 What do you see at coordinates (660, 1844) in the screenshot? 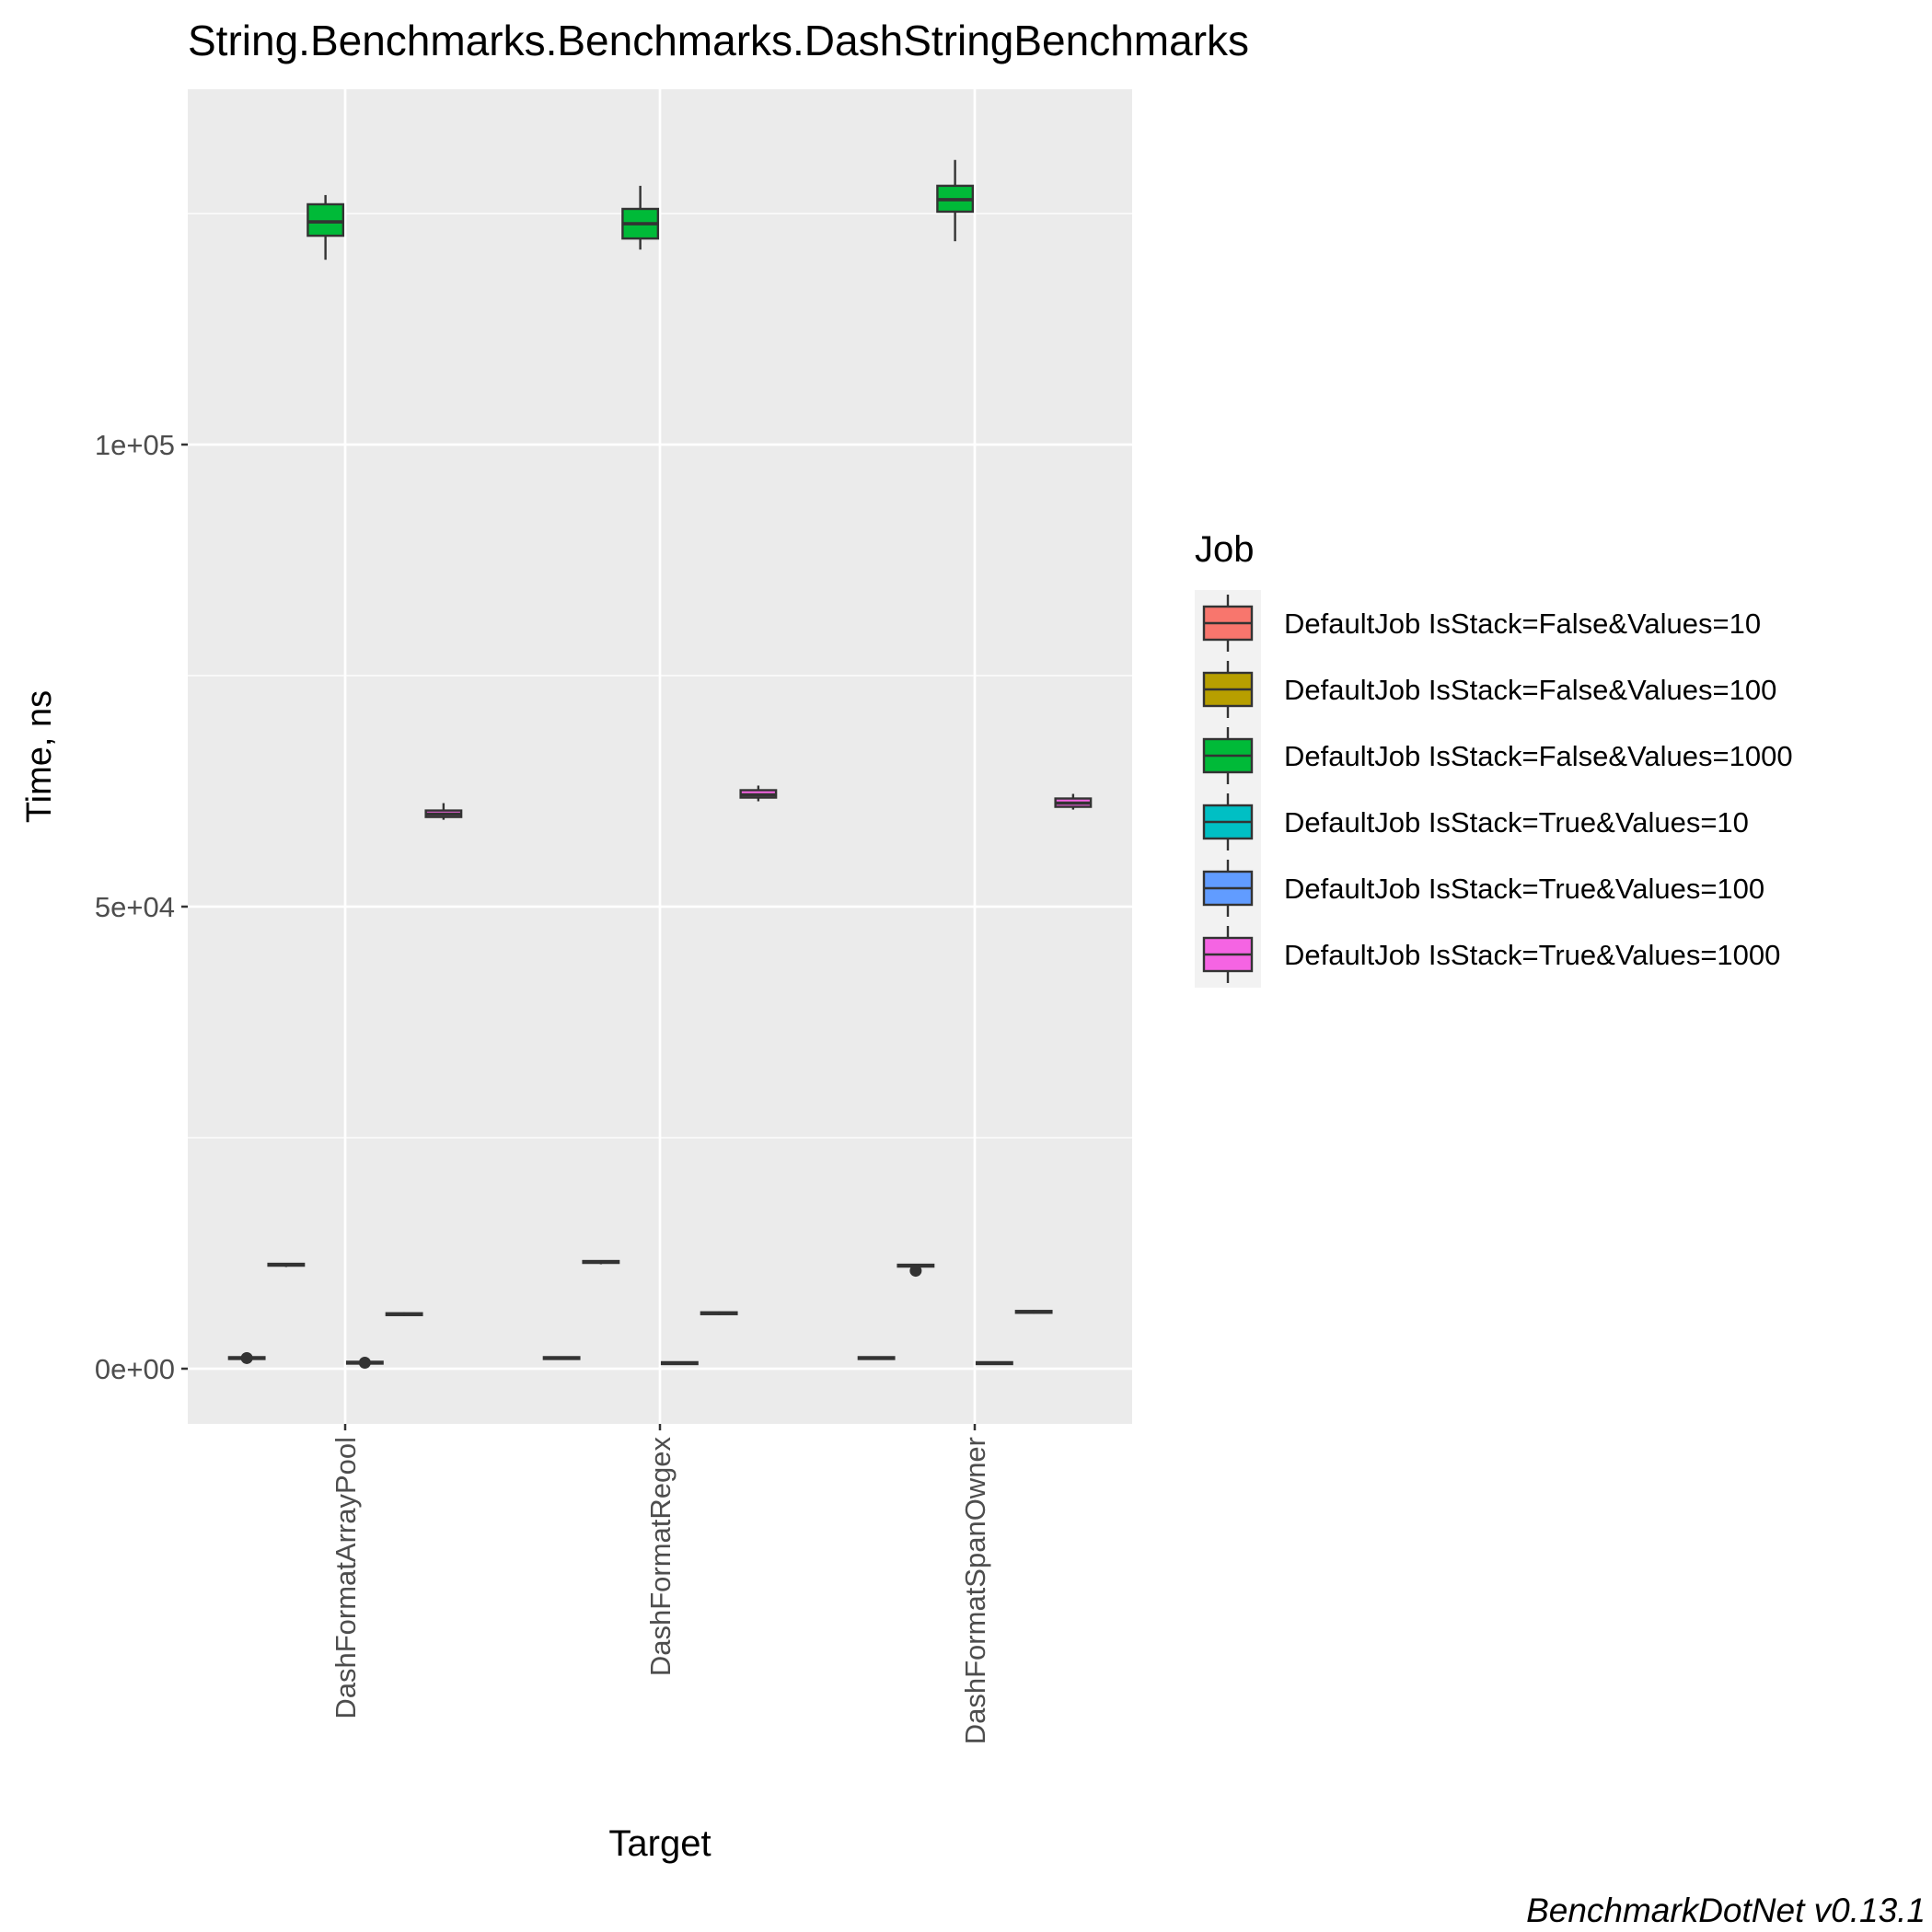
I see `x-axis-label: Target` at bounding box center [660, 1844].